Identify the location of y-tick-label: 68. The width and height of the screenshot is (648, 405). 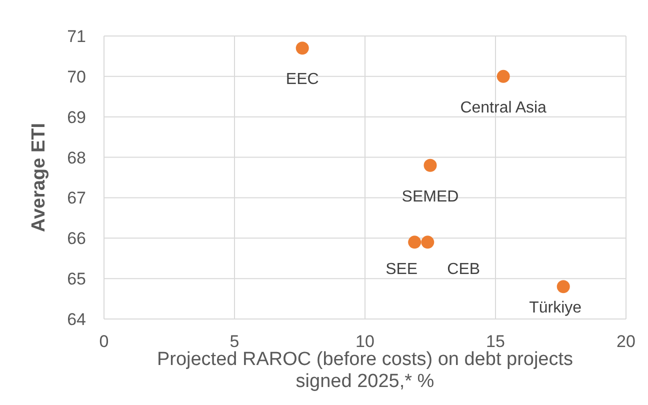
(76, 158).